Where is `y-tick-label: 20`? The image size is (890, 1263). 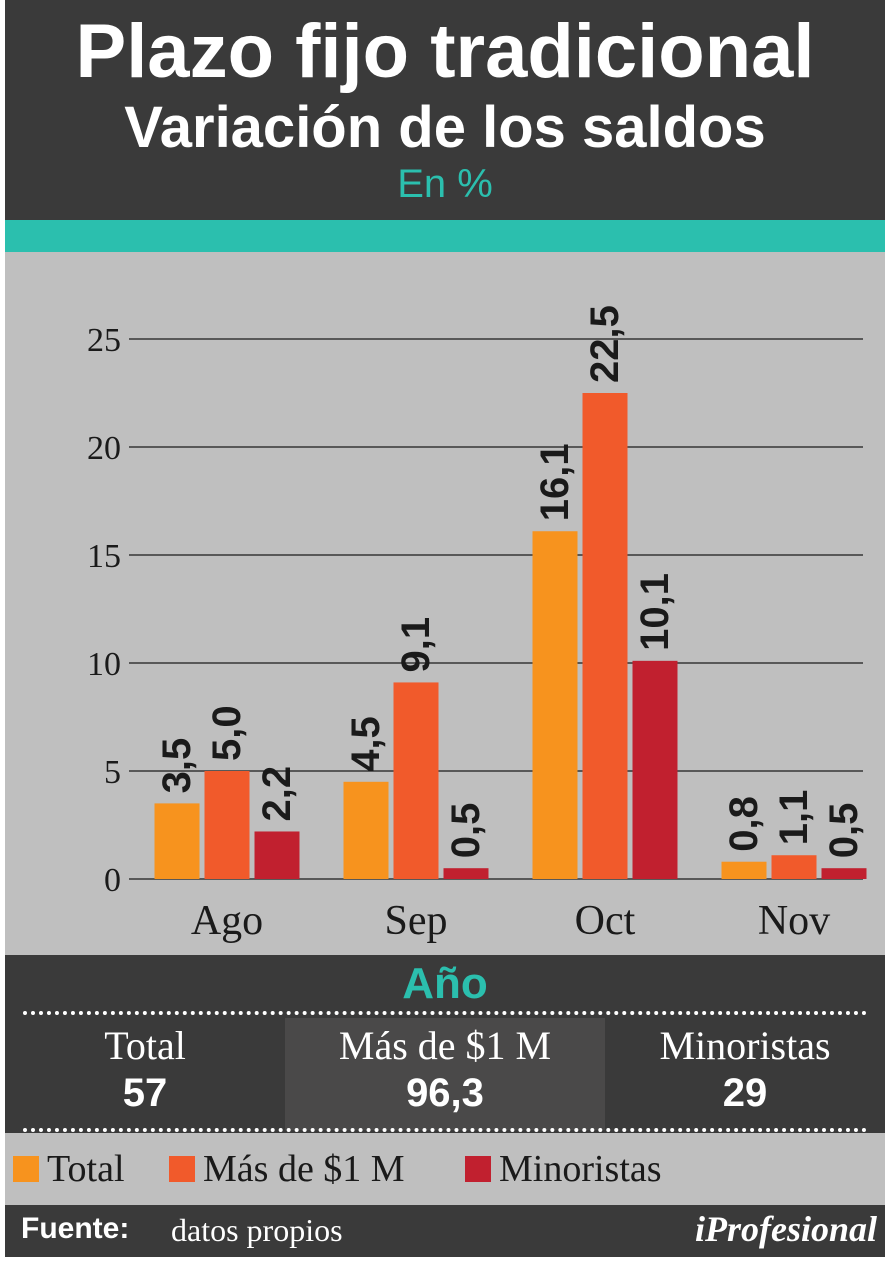 y-tick-label: 20 is located at coordinates (104, 448).